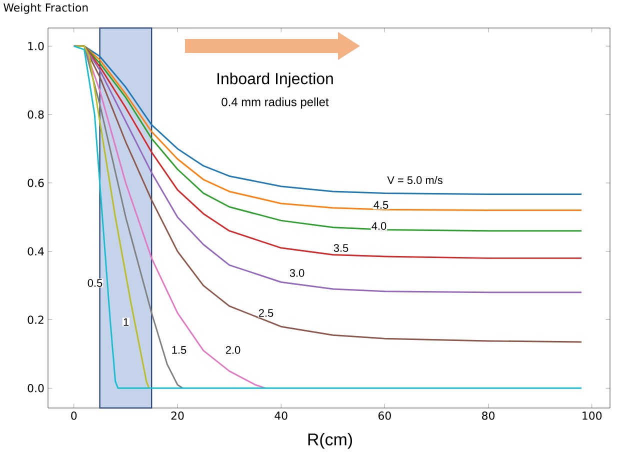  What do you see at coordinates (275, 103) in the screenshot?
I see `annotation: 0.4 mm radius pellet` at bounding box center [275, 103].